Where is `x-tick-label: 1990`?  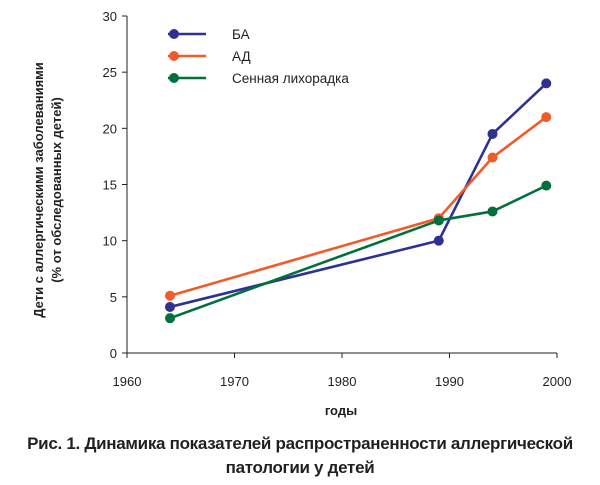 x-tick-label: 1990 is located at coordinates (449, 381).